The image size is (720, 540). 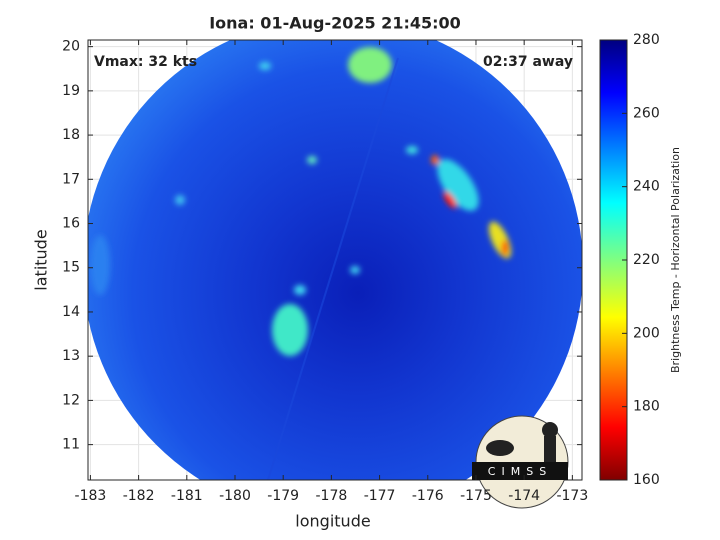 I want to click on x-tick-label: -173, so click(x=572, y=496).